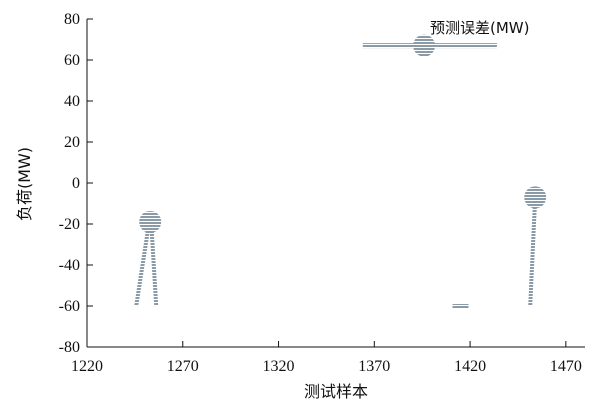  Describe the element at coordinates (87, 366) in the screenshot. I see `x-tick-label: 1220` at that location.